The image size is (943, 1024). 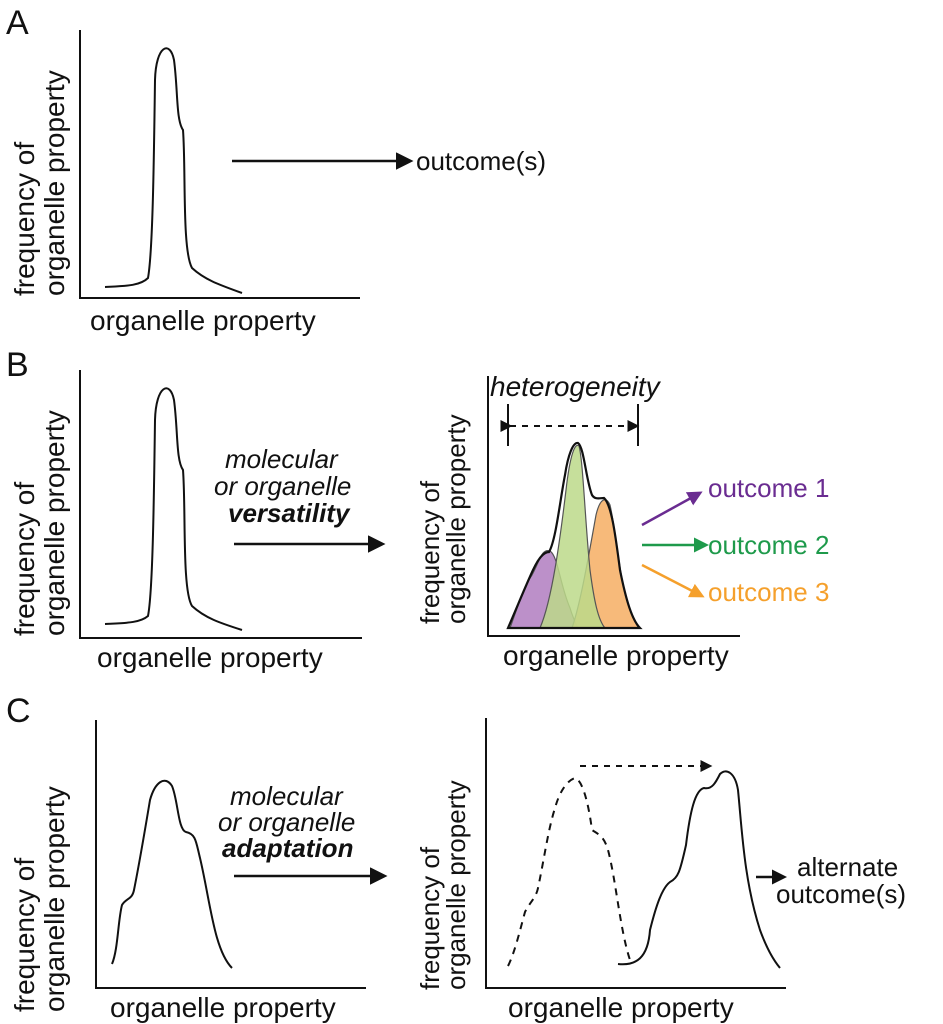 I want to click on panel-c-left-curve, so click(x=172, y=874).